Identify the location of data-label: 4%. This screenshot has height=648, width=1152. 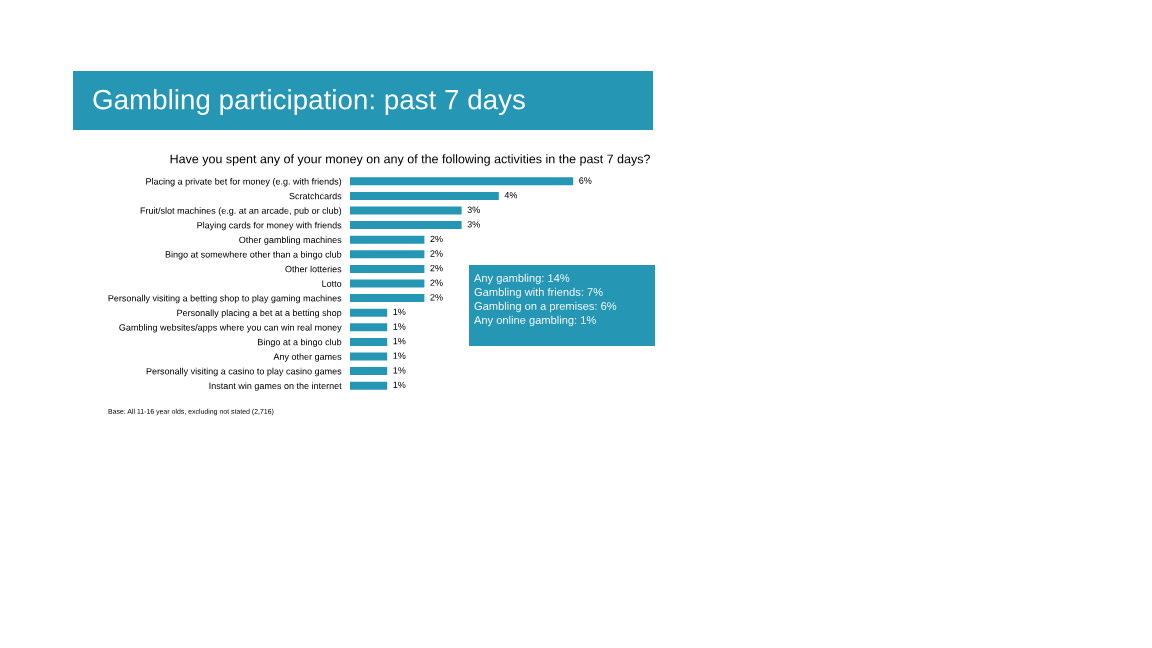
(511, 195).